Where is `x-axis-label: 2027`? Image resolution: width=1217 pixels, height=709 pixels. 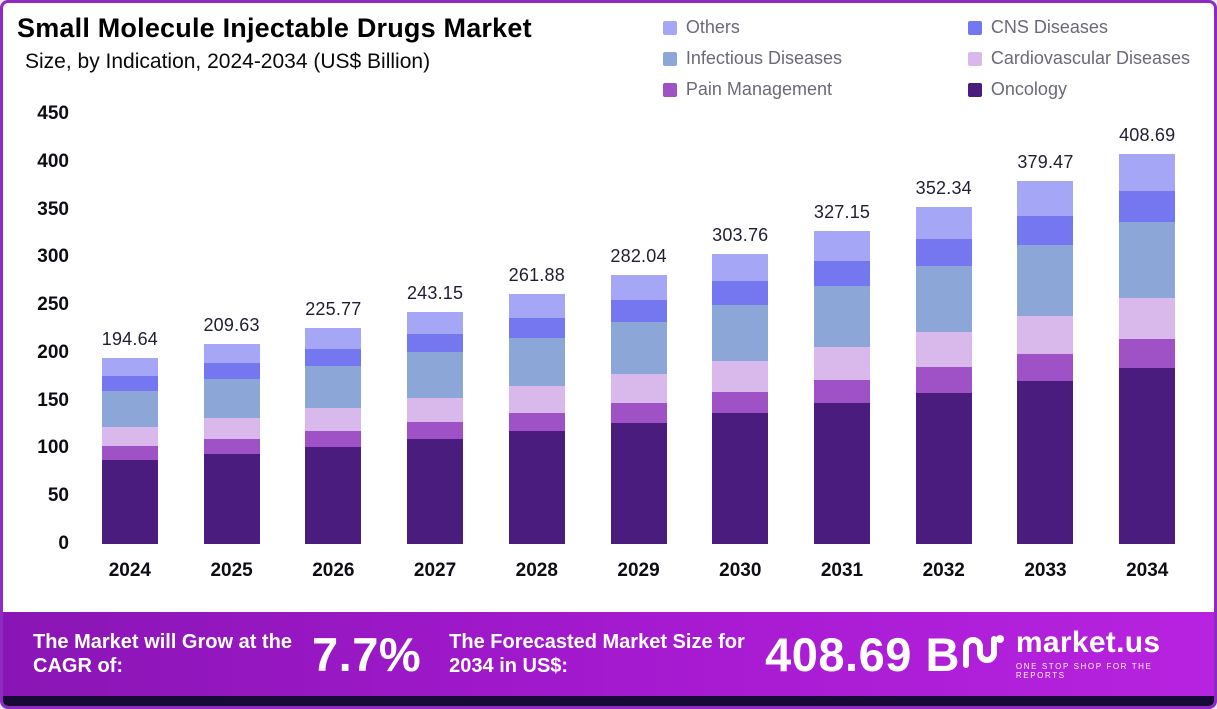 x-axis-label: 2027 is located at coordinates (435, 570).